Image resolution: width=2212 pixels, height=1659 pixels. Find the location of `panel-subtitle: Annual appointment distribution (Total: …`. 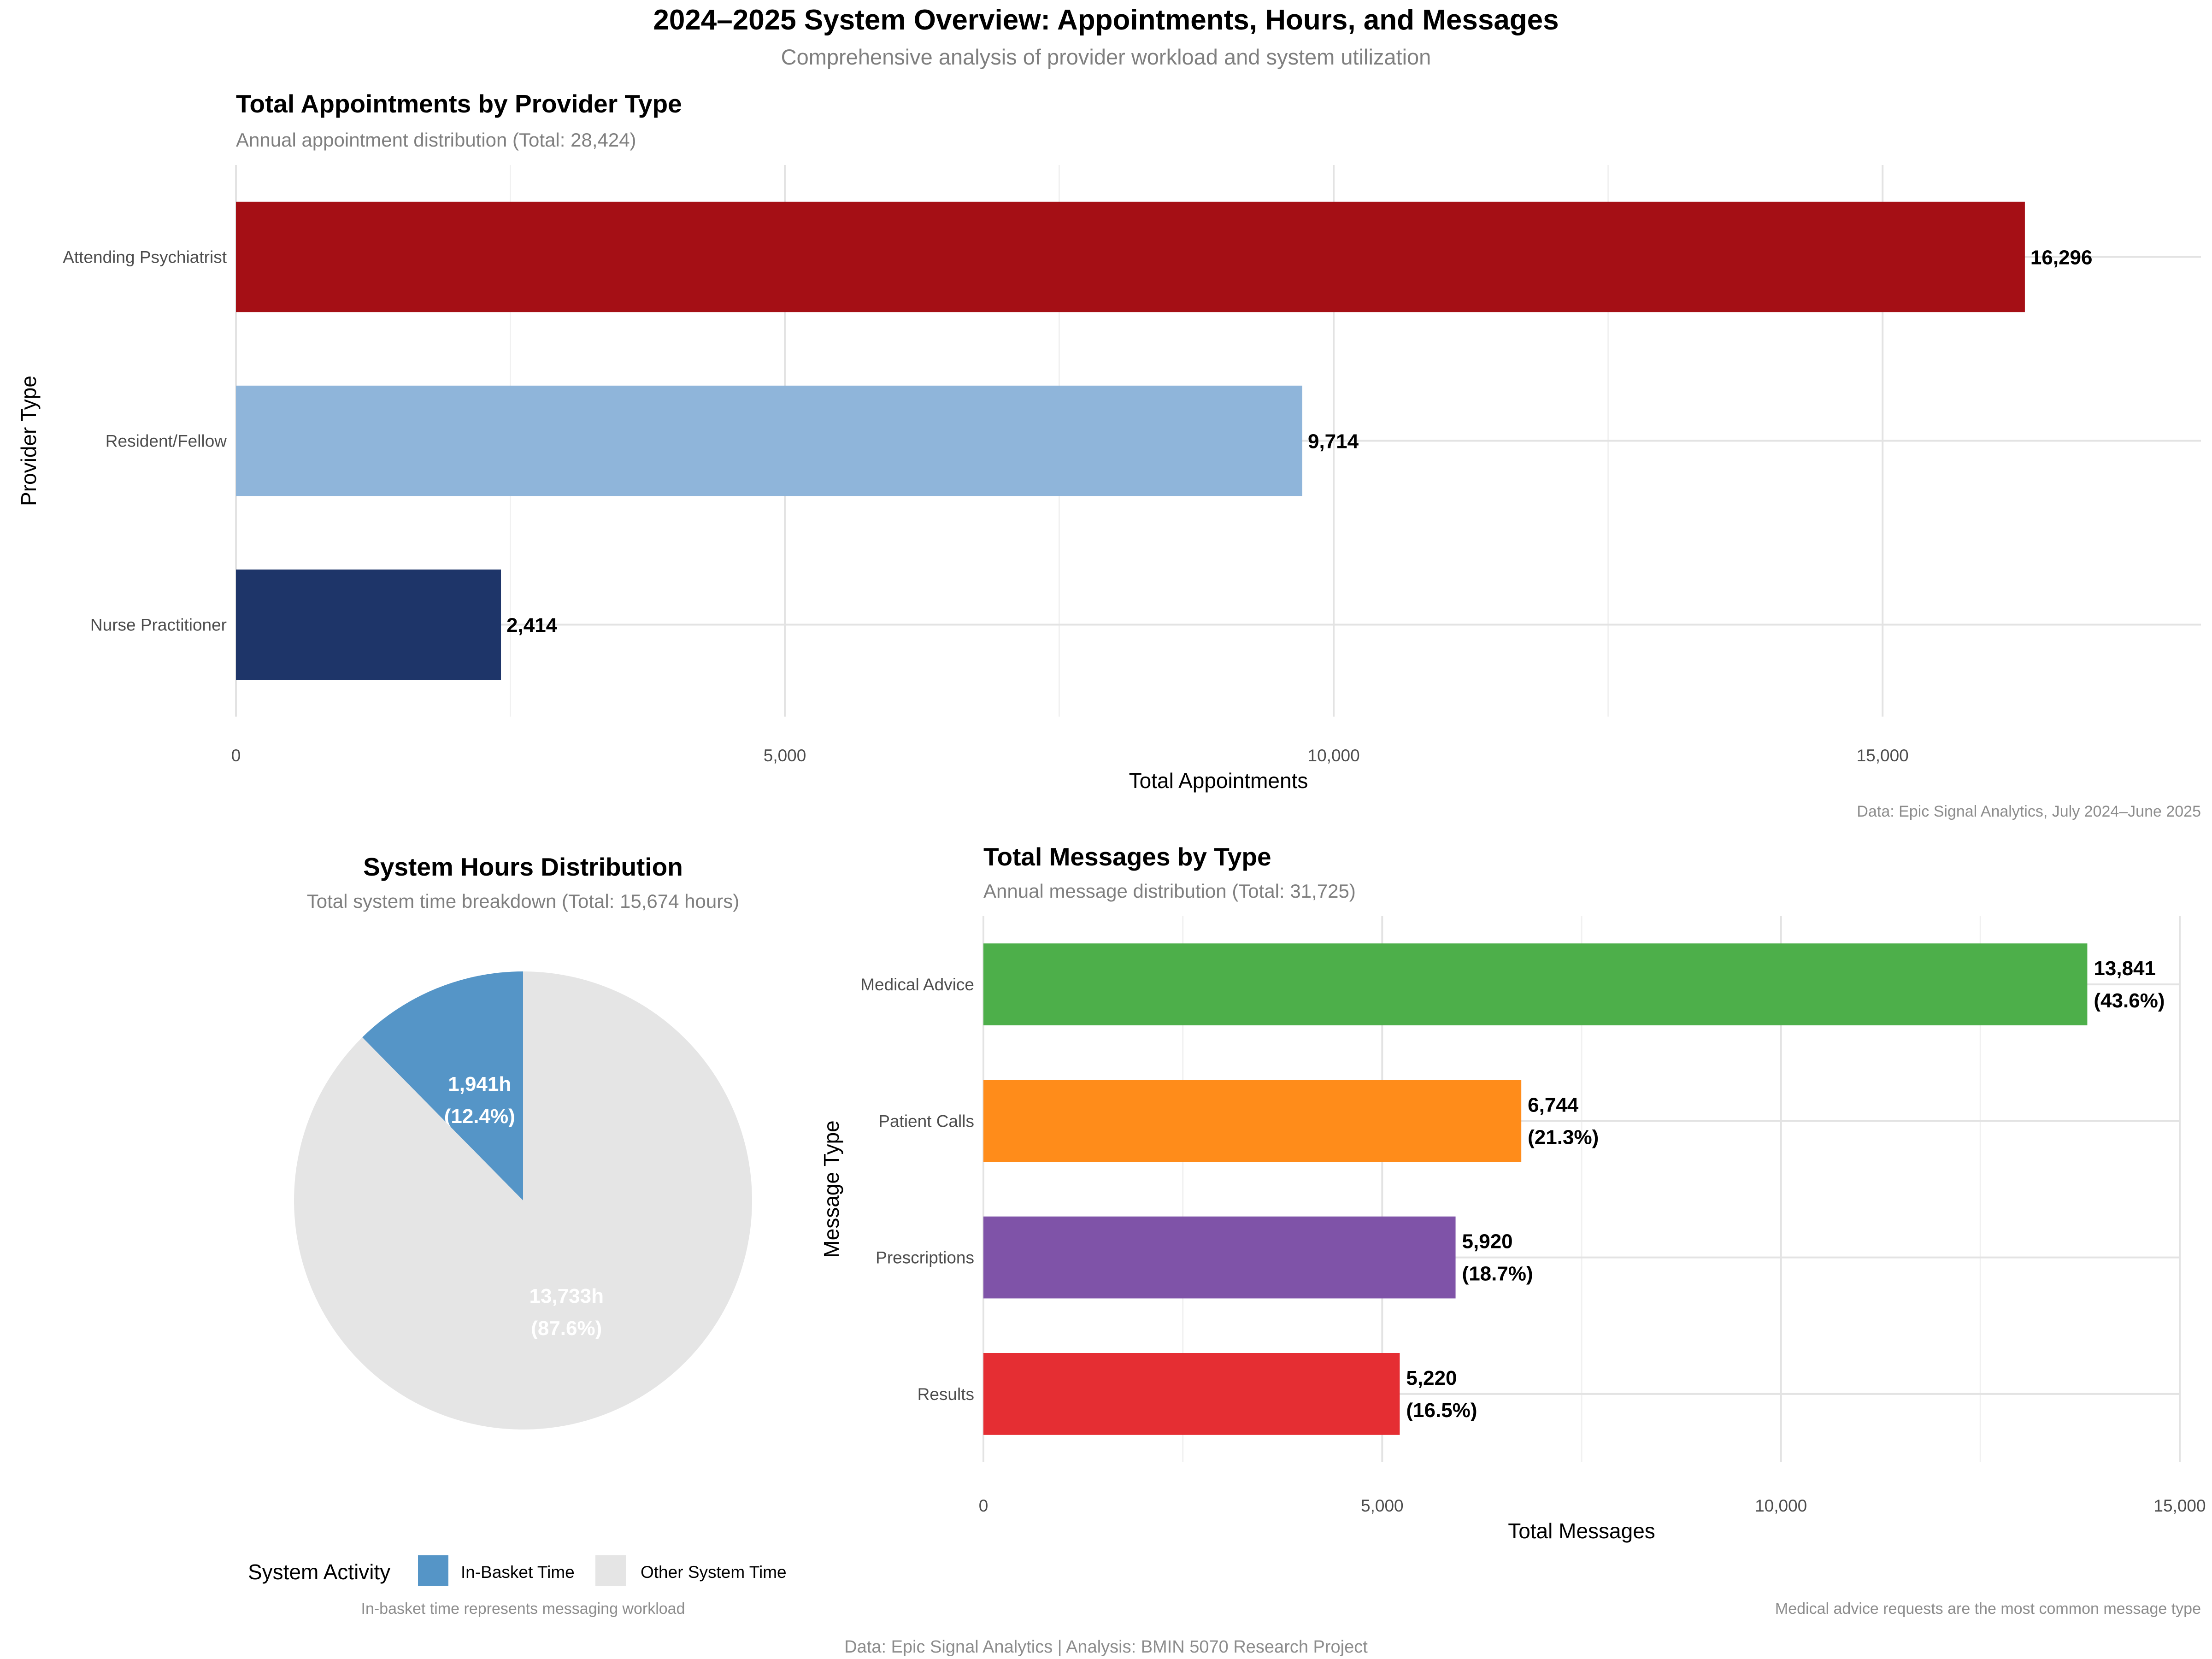

panel-subtitle: Annual appointment distribution (Total: … is located at coordinates (436, 140).